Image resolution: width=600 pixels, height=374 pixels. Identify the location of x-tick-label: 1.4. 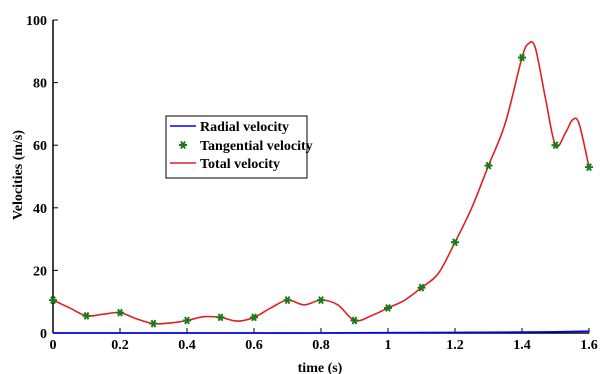
(522, 345).